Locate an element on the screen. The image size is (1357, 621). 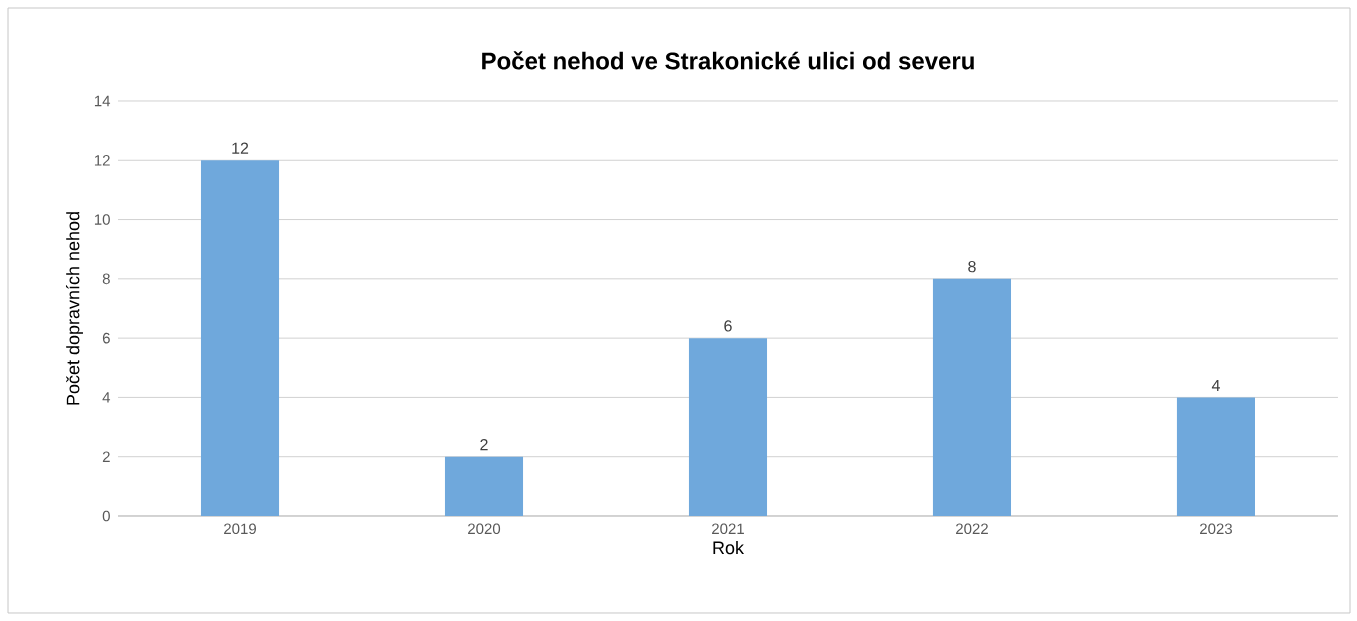
x-tick-label: 2020 is located at coordinates (484, 529).